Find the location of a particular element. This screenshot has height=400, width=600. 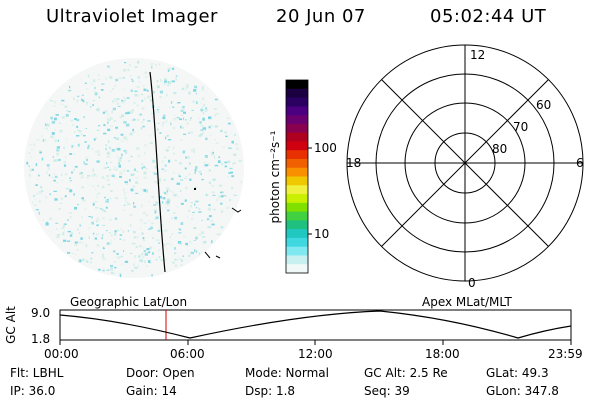

terminator-line is located at coordinates (157, 172).